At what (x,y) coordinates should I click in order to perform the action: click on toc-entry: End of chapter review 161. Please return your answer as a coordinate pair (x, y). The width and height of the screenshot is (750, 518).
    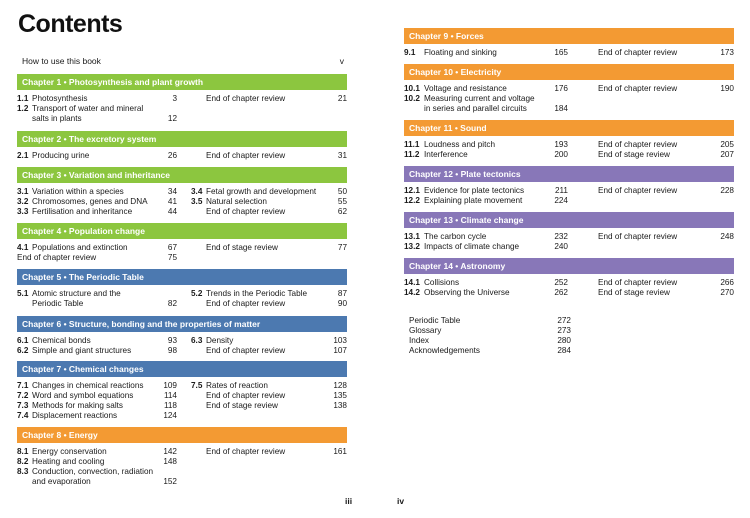
    Looking at the image, I should click on (269, 452).